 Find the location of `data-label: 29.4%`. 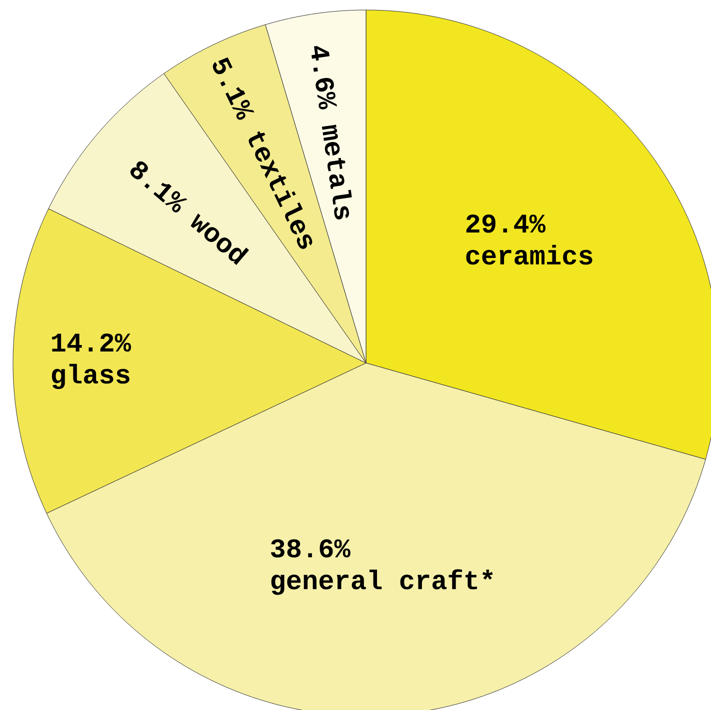

data-label: 29.4% is located at coordinates (506, 223).